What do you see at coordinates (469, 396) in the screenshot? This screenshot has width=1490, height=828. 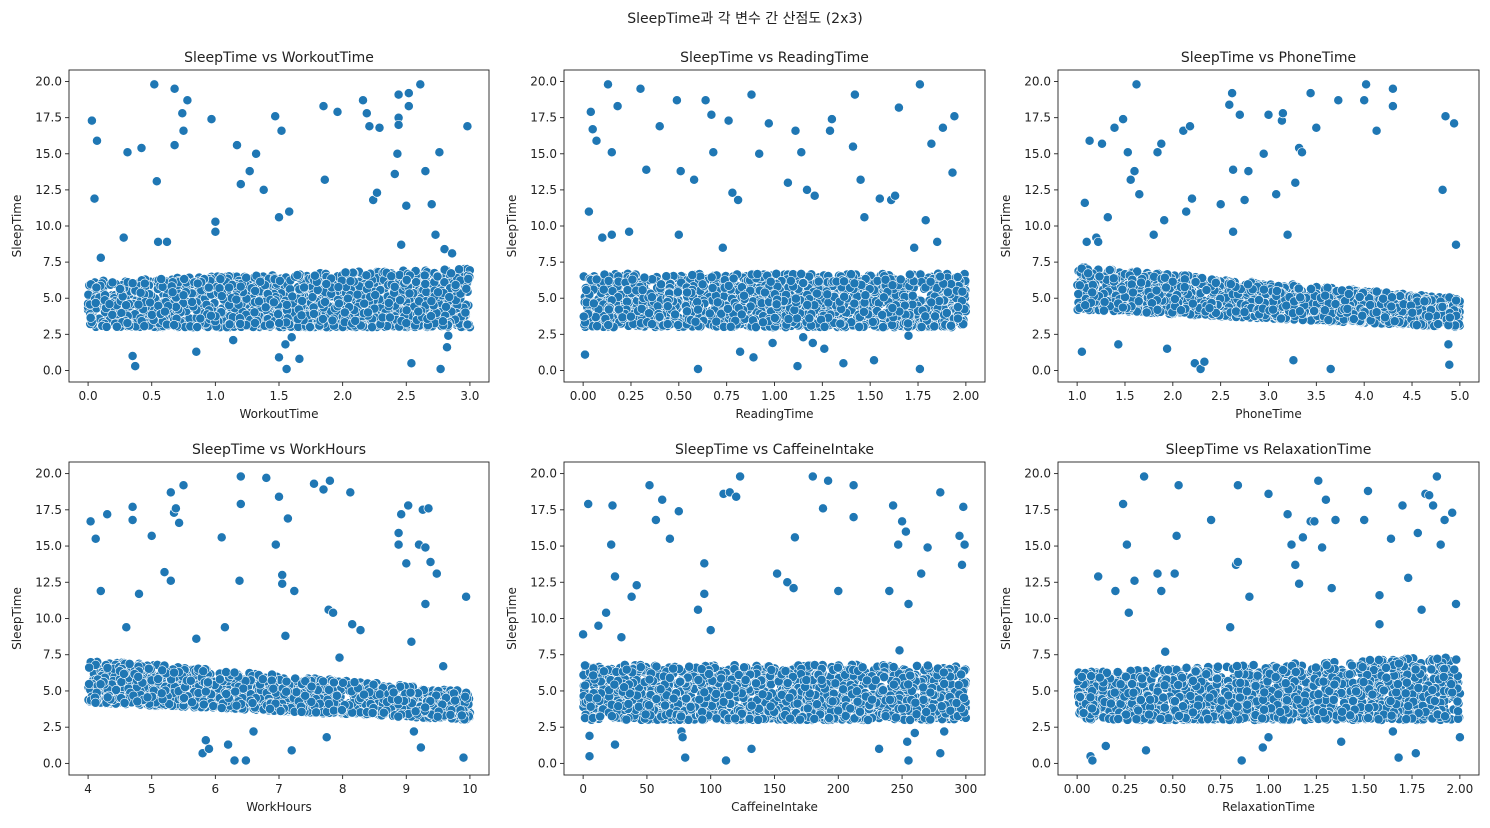 I see `x-tick-label: 3.0` at bounding box center [469, 396].